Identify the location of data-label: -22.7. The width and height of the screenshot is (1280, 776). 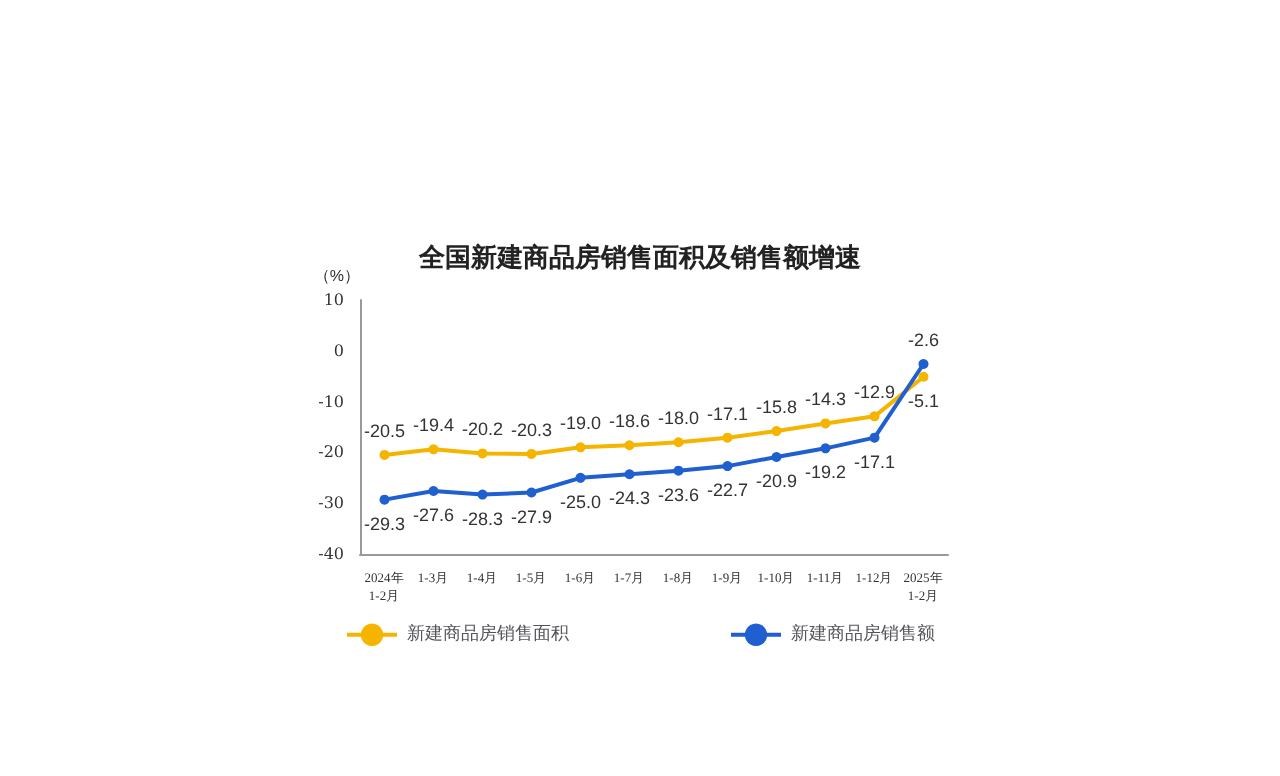
(727, 490).